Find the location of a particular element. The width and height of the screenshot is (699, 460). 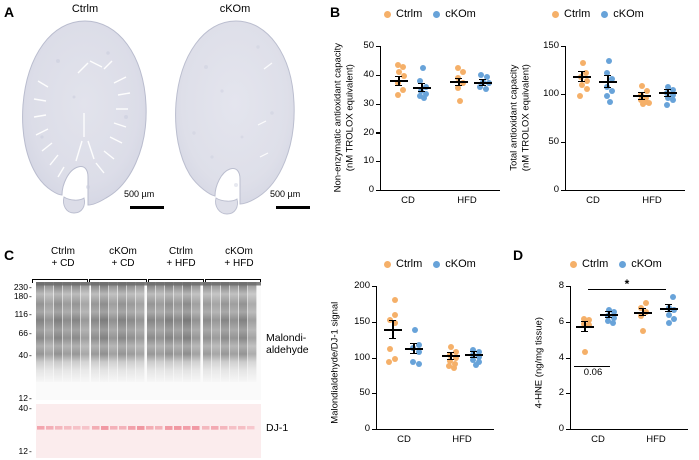

legend-label-ctrlm-d: Ctrlm is located at coordinates (595, 264).